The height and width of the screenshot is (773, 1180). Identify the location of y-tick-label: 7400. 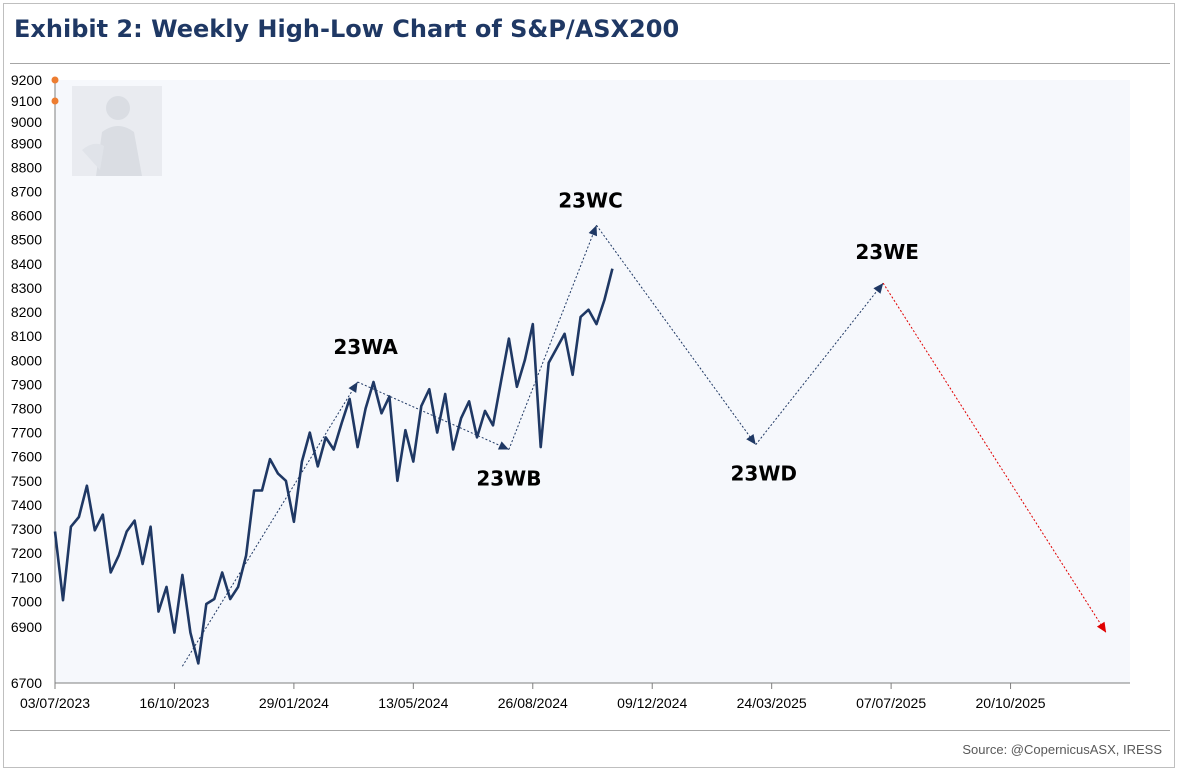
(26, 505).